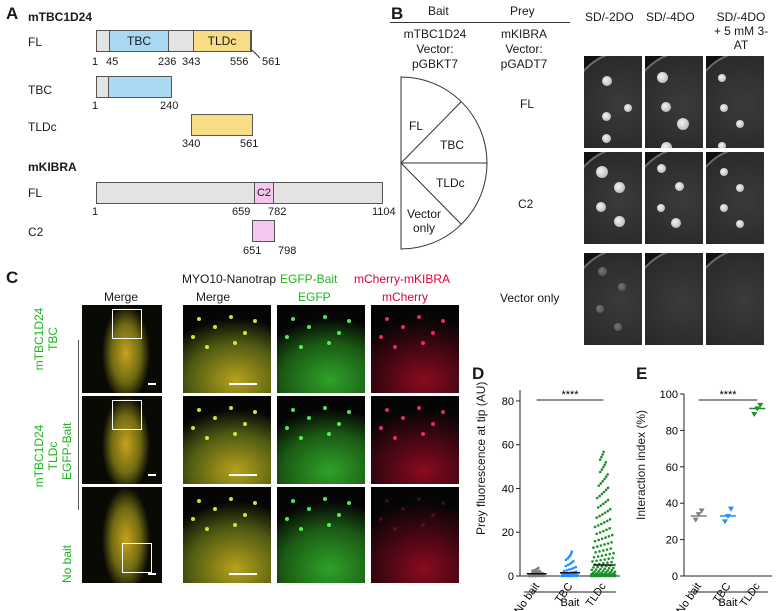 The width and height of the screenshot is (777, 611). I want to click on protein2-name: mKIBRA, so click(52, 167).